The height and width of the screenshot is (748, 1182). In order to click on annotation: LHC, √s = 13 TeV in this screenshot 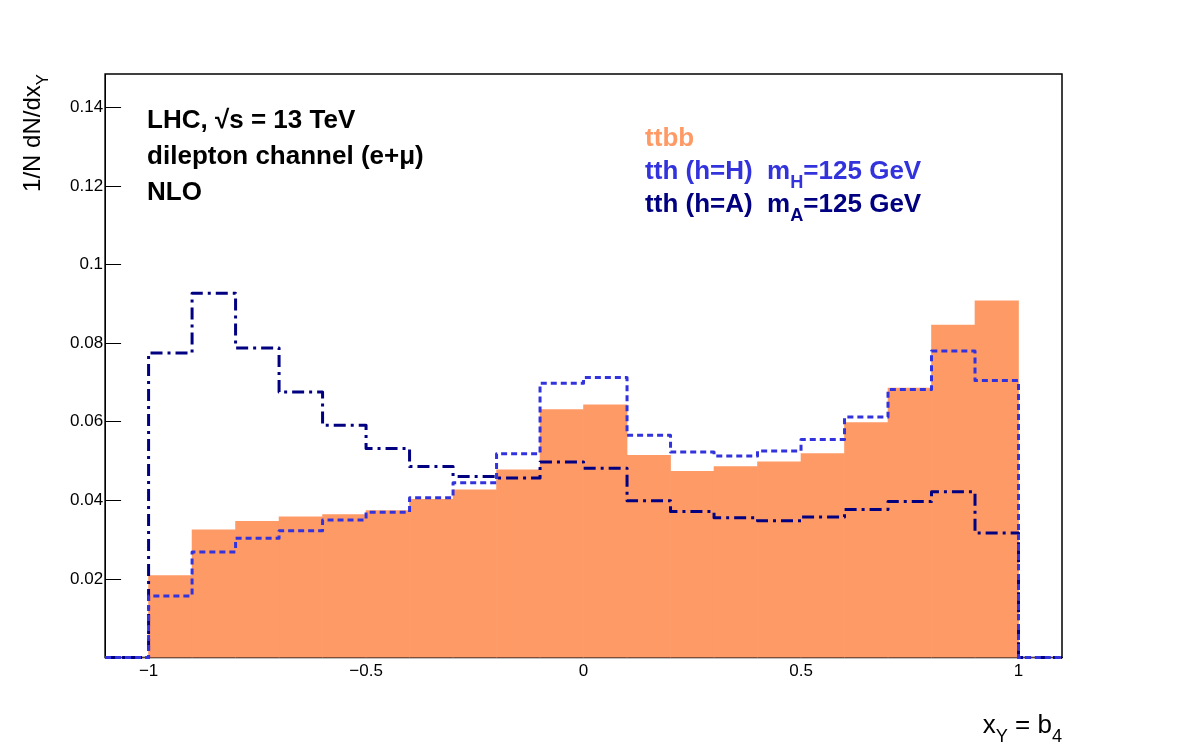, I will do `click(251, 119)`.